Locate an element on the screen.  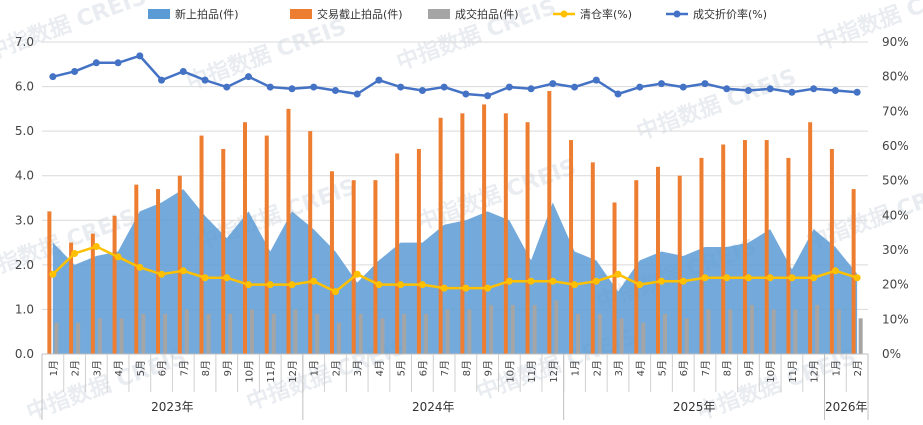
month-label: 2月 is located at coordinates (858, 368).